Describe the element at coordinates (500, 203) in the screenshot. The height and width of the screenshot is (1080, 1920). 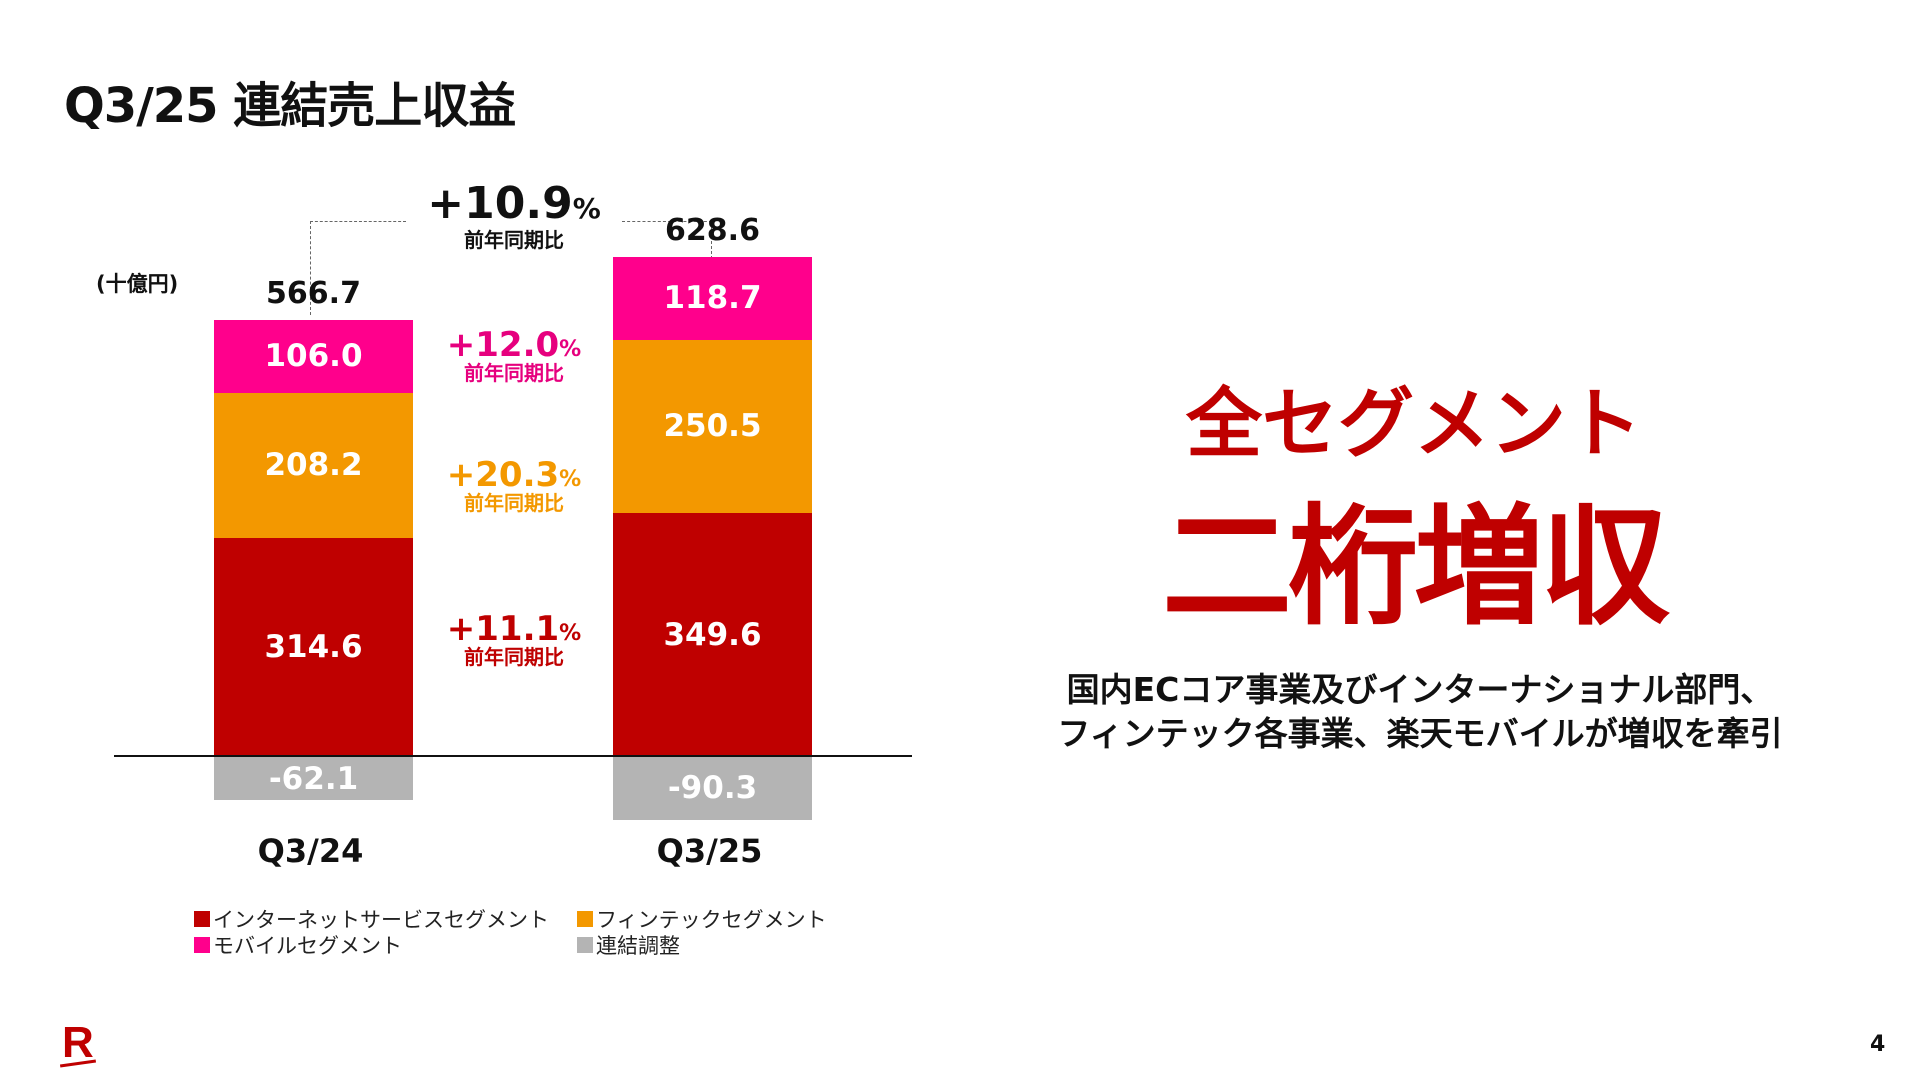
I see `total-growth-value: +10.9` at that location.